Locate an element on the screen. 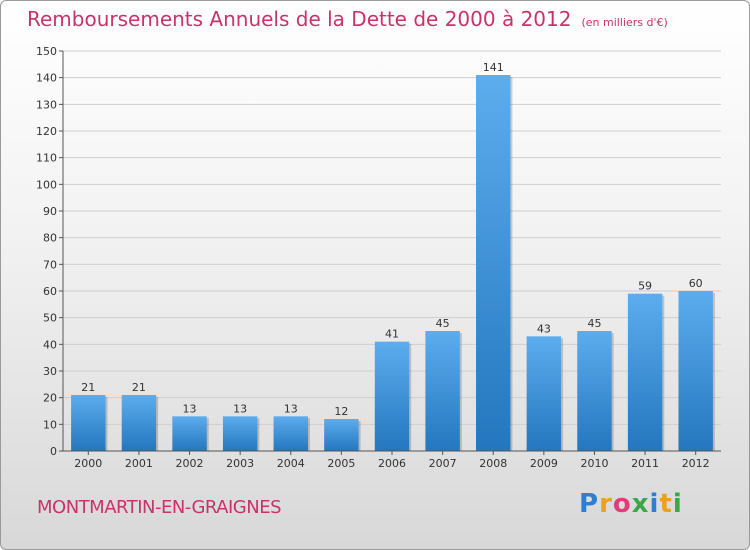 The image size is (750, 550). y-tick-label-40: 40 is located at coordinates (50, 344).